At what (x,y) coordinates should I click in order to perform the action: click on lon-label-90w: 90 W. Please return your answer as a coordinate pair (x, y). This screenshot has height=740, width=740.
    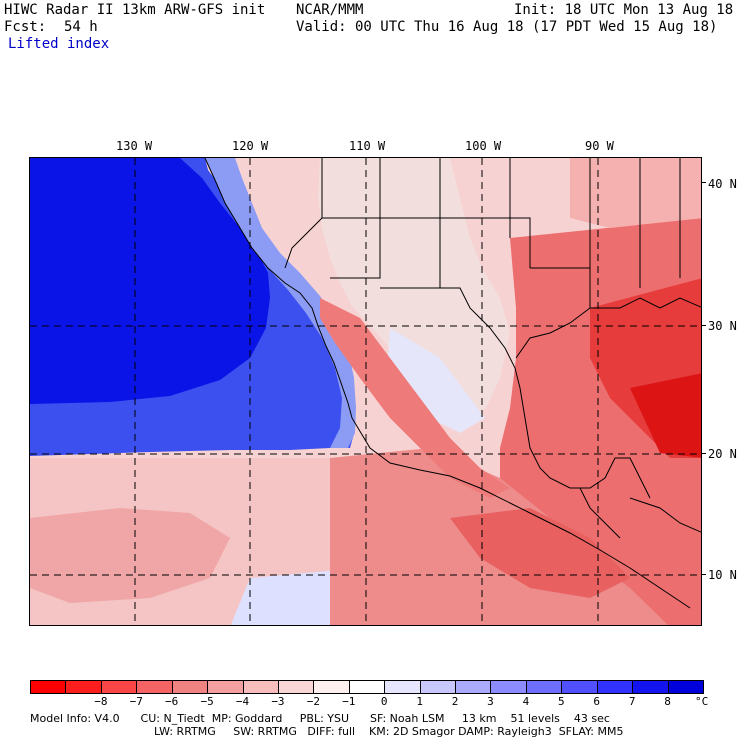
    Looking at the image, I should click on (599, 146).